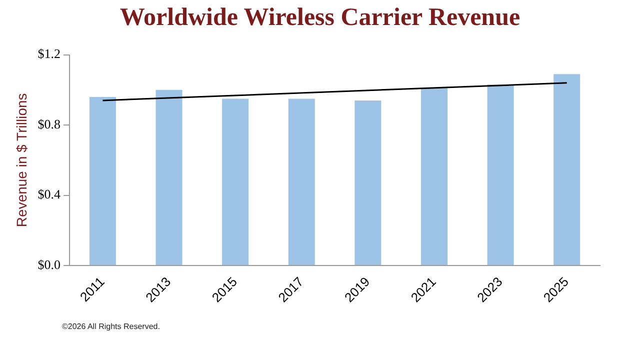  Describe the element at coordinates (50, 194) in the screenshot. I see `y-tick-label: $0.4` at that location.